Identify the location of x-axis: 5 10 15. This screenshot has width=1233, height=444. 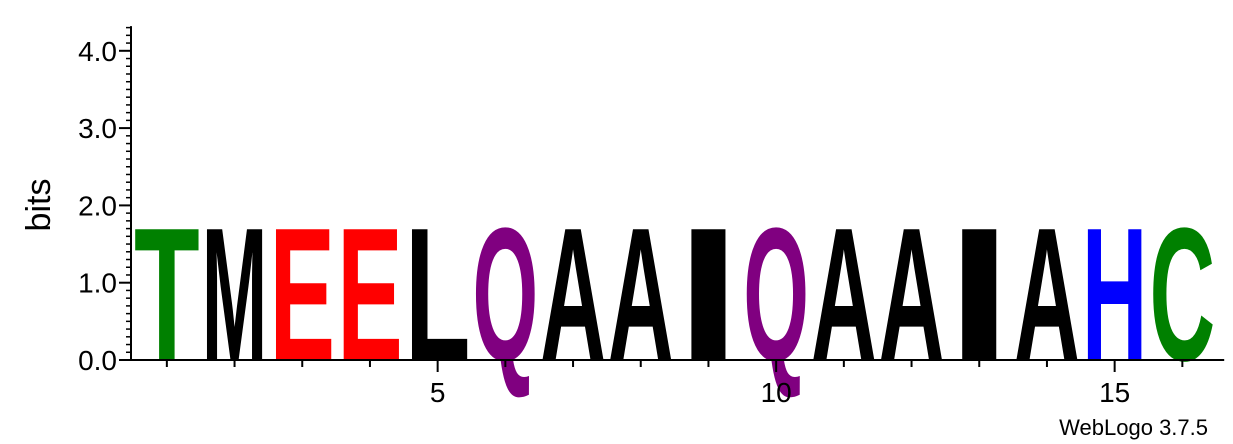
(678, 383).